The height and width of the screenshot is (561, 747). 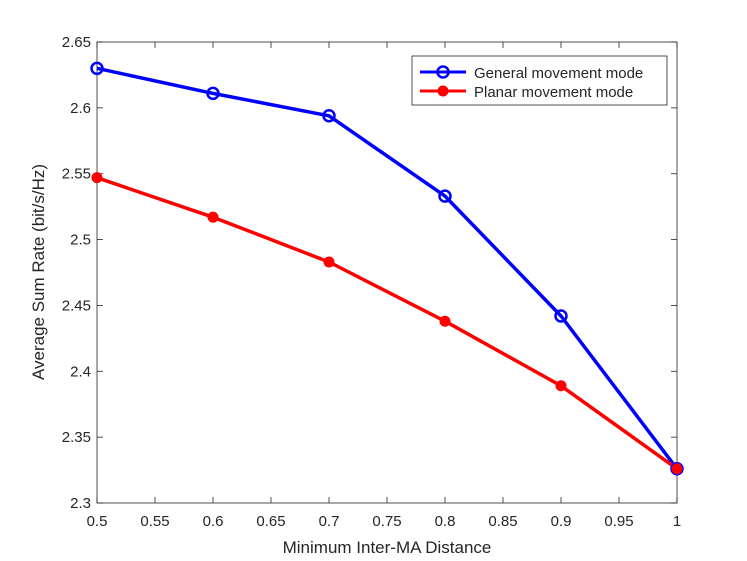 I want to click on y-tick-label: 2.6, so click(x=80, y=108).